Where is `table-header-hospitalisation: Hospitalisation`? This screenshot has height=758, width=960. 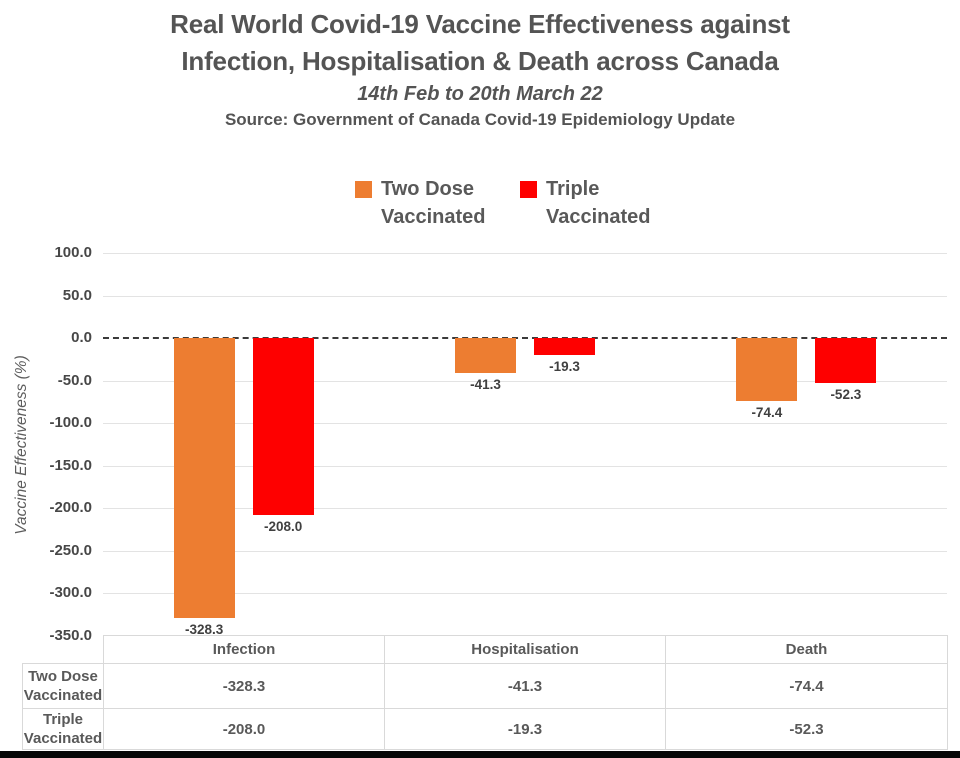
table-header-hospitalisation: Hospitalisation is located at coordinates (525, 649).